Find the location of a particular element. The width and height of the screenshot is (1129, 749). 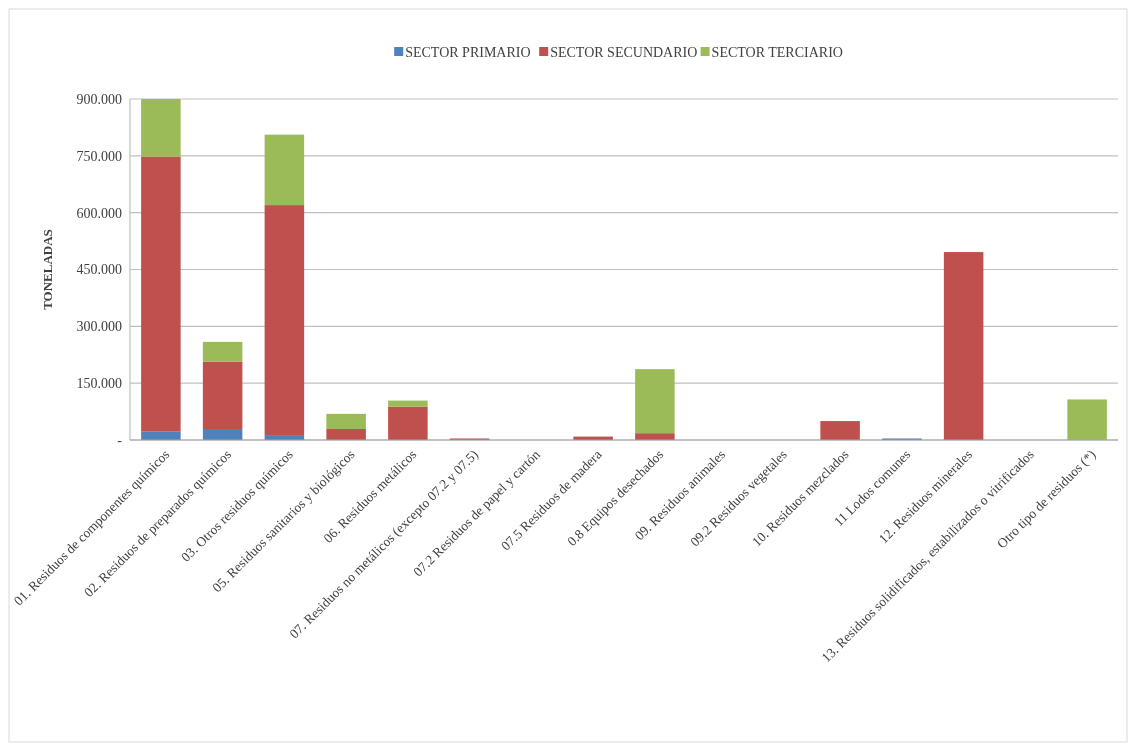

y-tick-label: 300.000 is located at coordinates (99, 327).